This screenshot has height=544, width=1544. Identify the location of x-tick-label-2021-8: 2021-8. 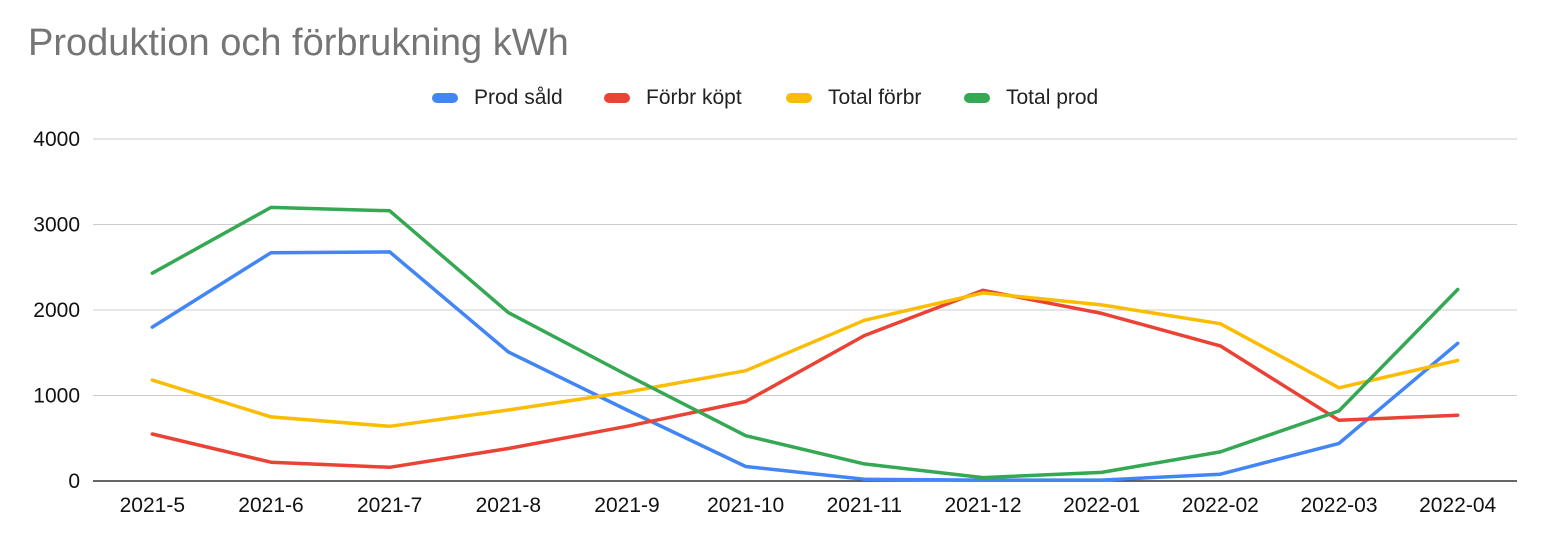
(508, 505).